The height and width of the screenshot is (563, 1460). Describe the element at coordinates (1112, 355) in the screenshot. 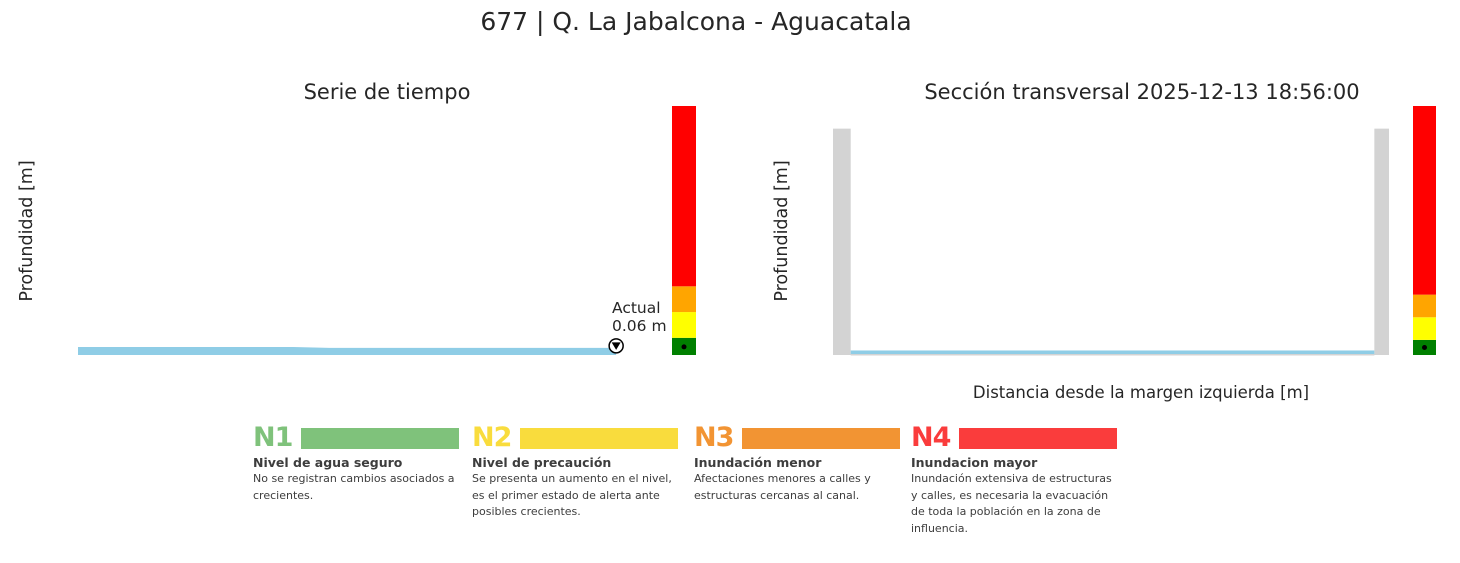

I see `channel-bed` at that location.